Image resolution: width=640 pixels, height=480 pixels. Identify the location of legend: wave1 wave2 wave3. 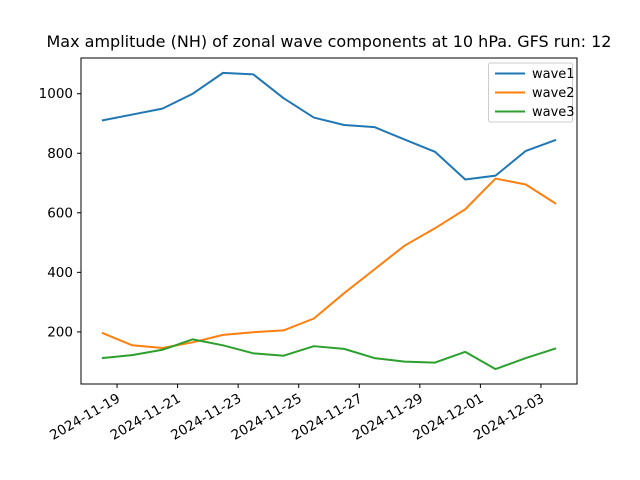
(531, 92).